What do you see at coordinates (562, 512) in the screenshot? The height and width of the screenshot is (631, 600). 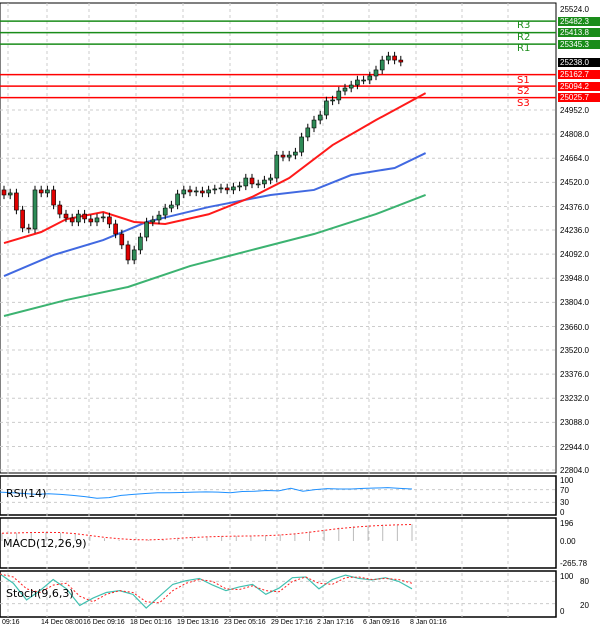 I see `rsi-axis-label: 0` at bounding box center [562, 512].